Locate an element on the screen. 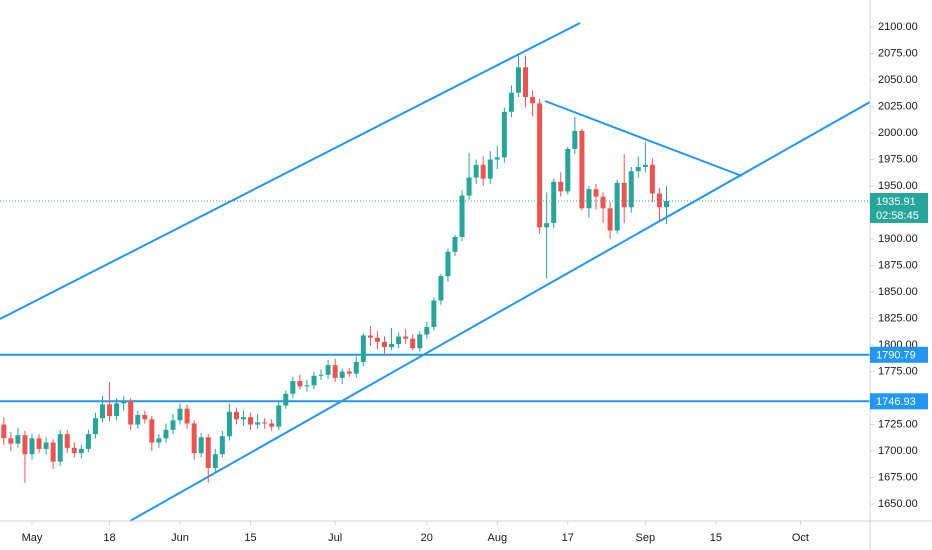  x-tick-label: Oct is located at coordinates (800, 538).